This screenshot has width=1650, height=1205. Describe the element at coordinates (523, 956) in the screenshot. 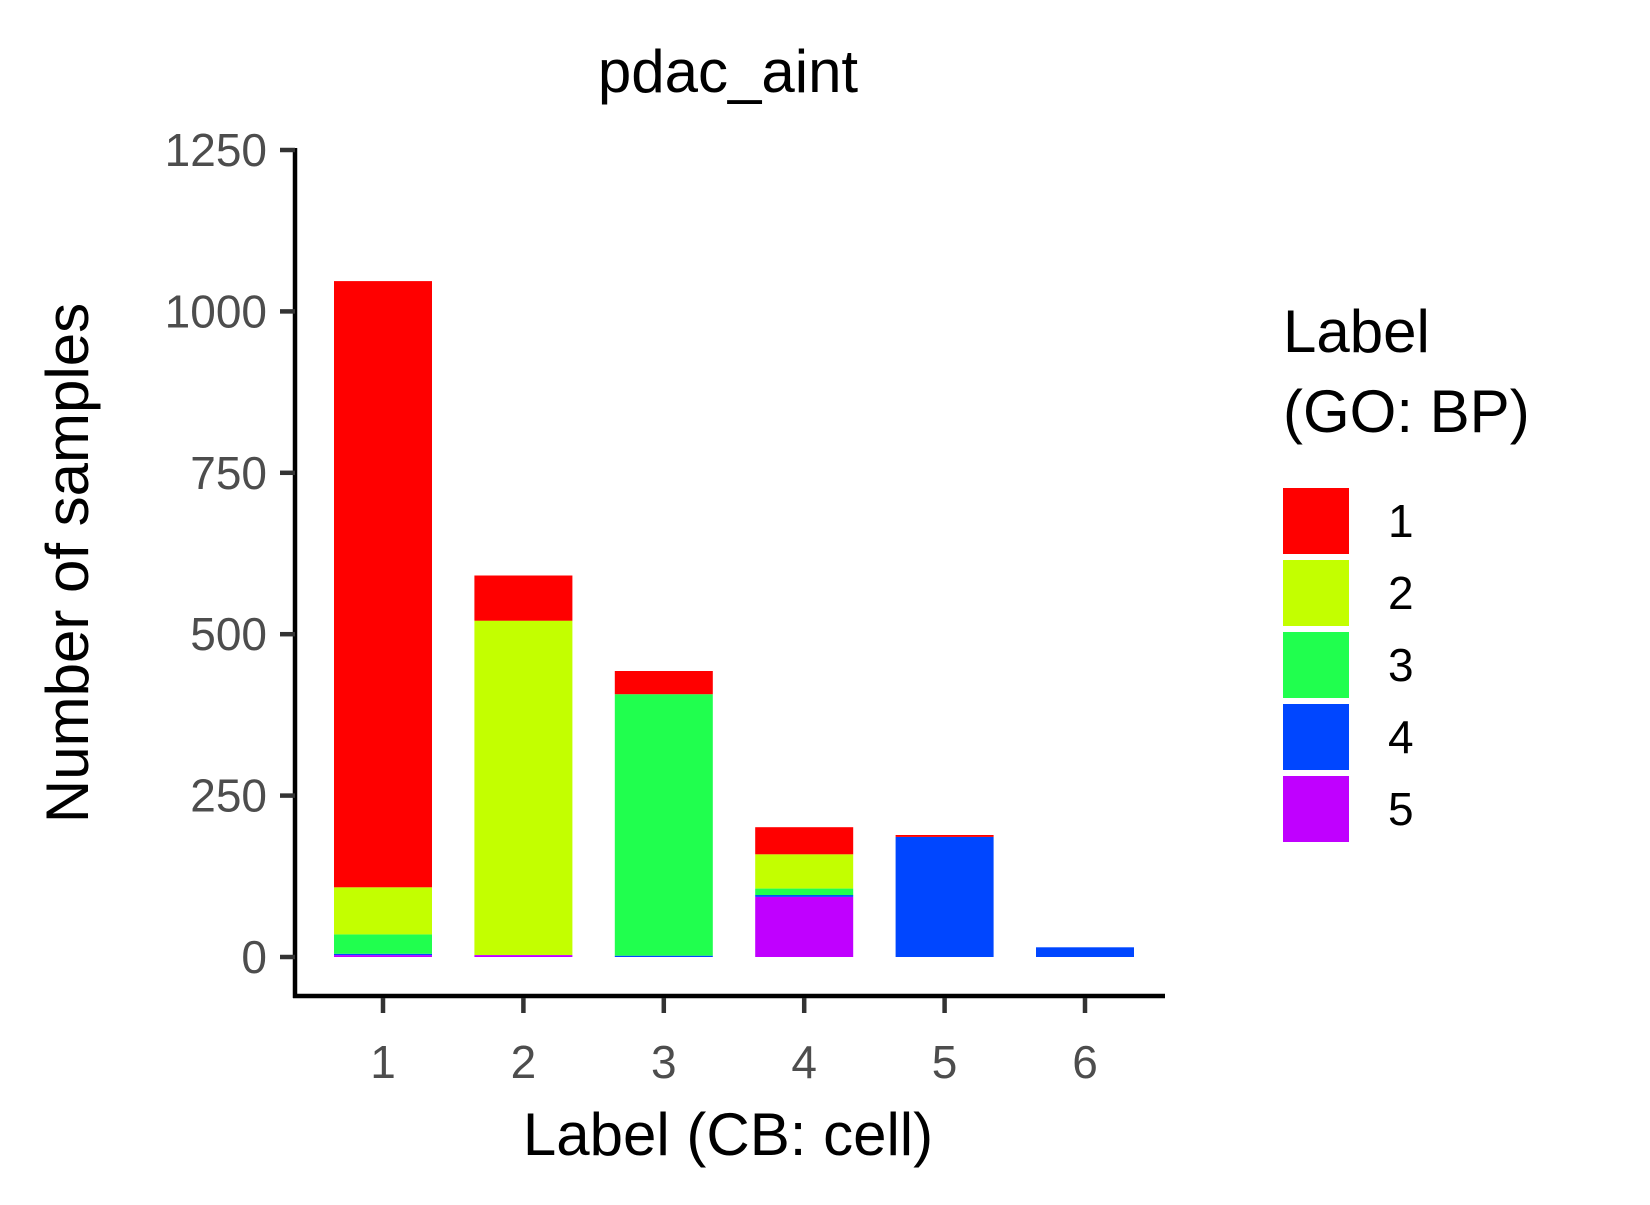

I see `bar-segment-cat2-label5` at that location.